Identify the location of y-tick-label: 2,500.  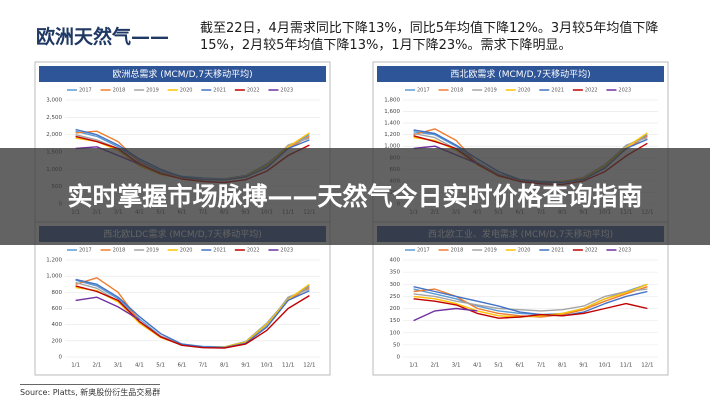
(54, 118).